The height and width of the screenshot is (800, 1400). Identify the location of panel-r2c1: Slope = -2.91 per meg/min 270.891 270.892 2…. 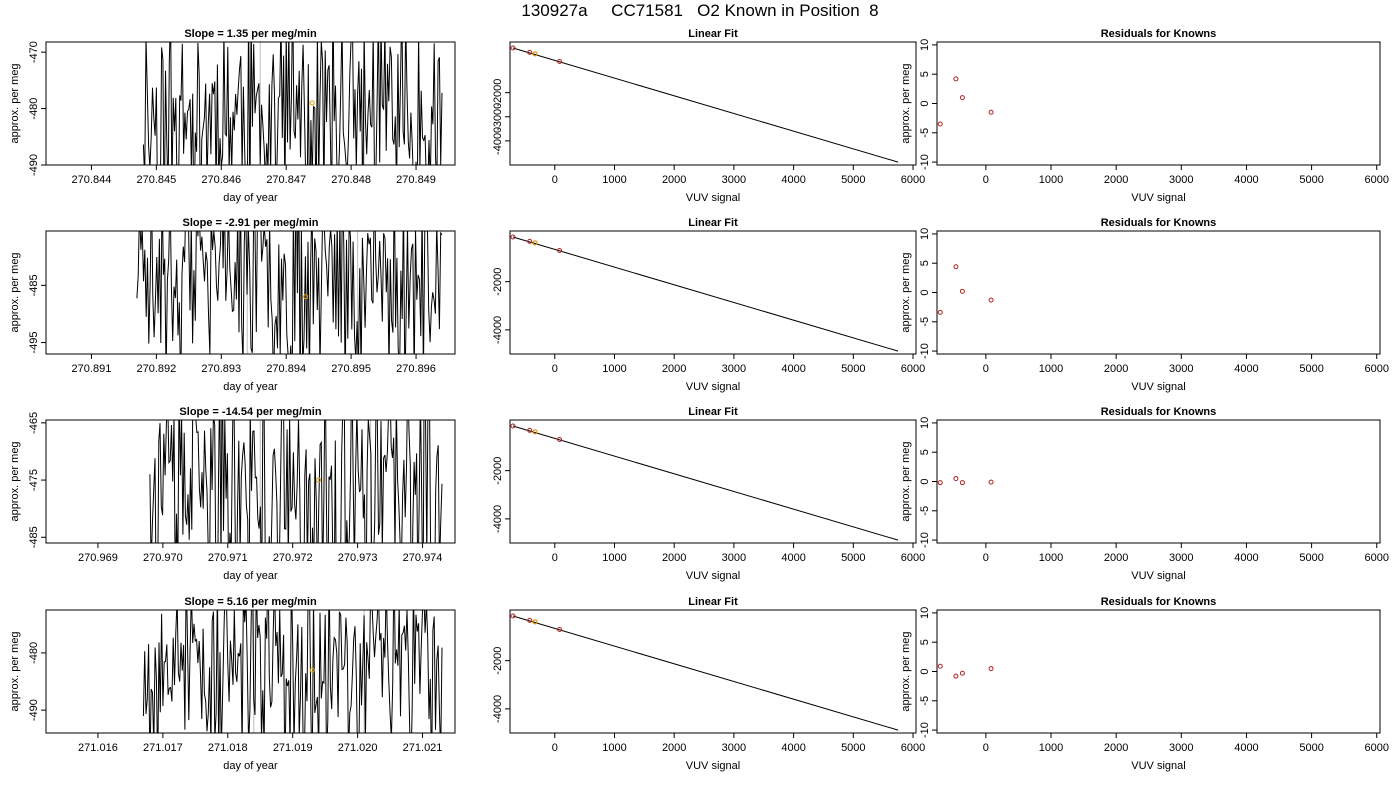
(232, 305).